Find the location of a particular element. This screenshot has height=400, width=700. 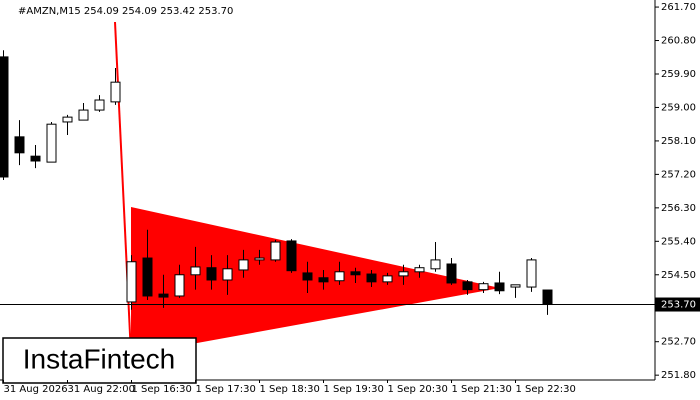

y-tick-label: 260.80 is located at coordinates (678, 41).